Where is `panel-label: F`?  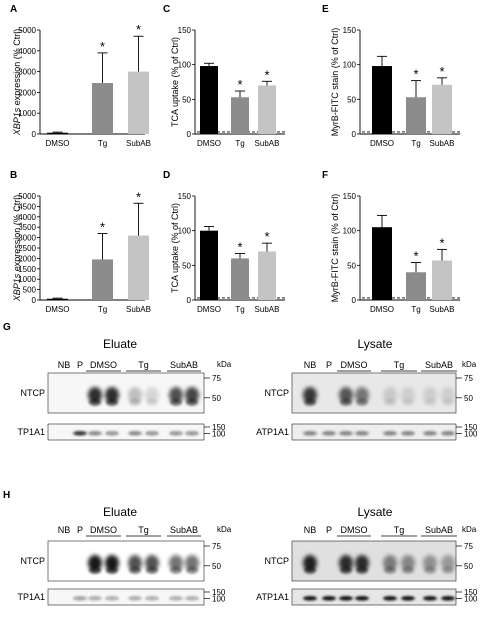 panel-label: F is located at coordinates (325, 175).